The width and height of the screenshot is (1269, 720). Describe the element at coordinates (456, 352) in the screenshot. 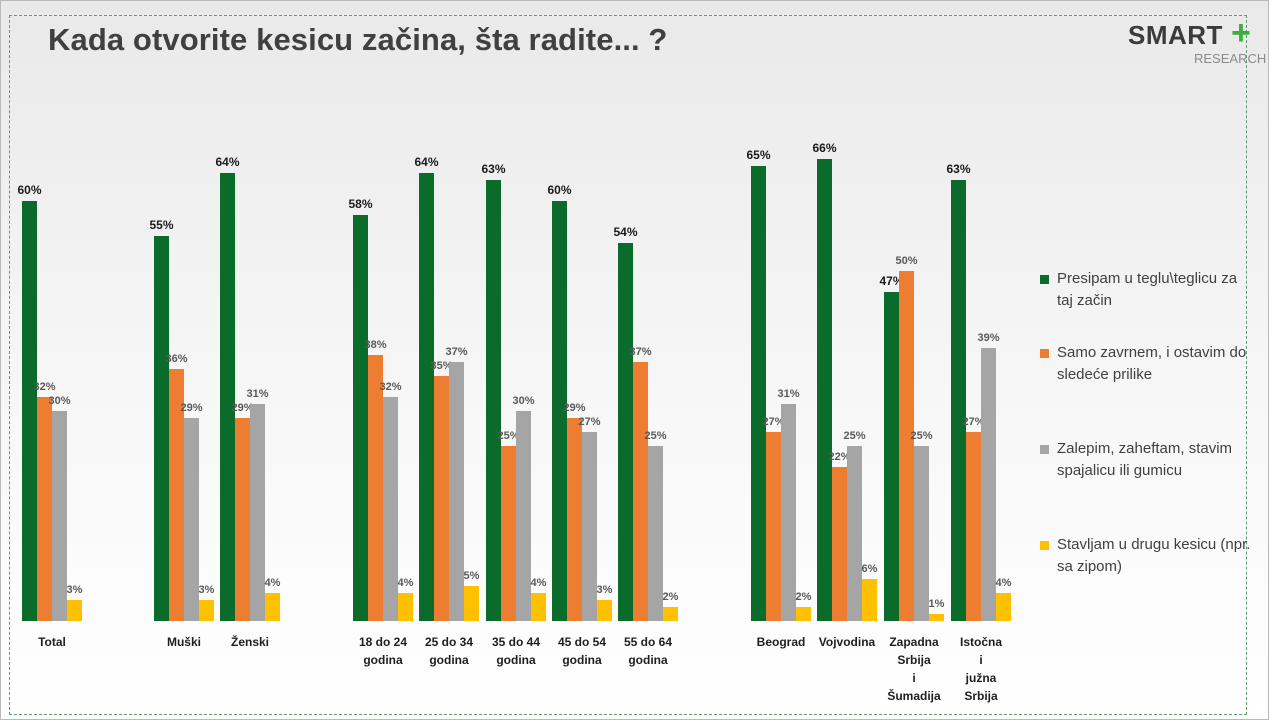

I see `data-label-s2-c4: 37%` at that location.